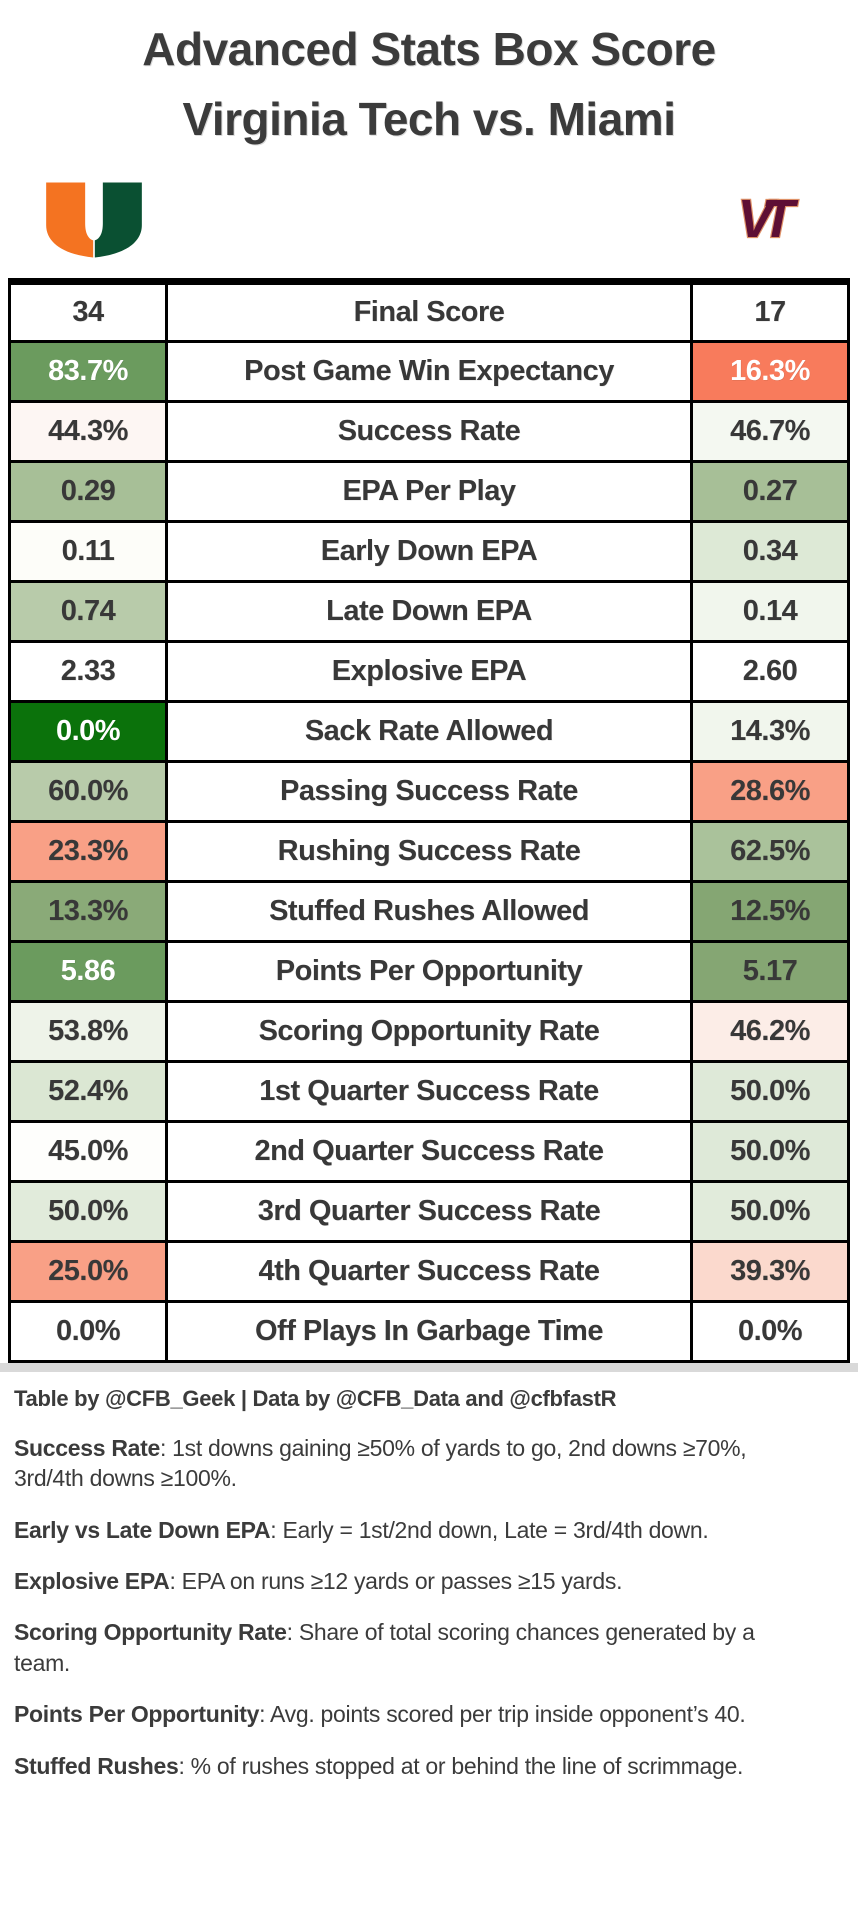  I want to click on metric-label-cell: 4th Quarter Success Rate, so click(429, 1271).